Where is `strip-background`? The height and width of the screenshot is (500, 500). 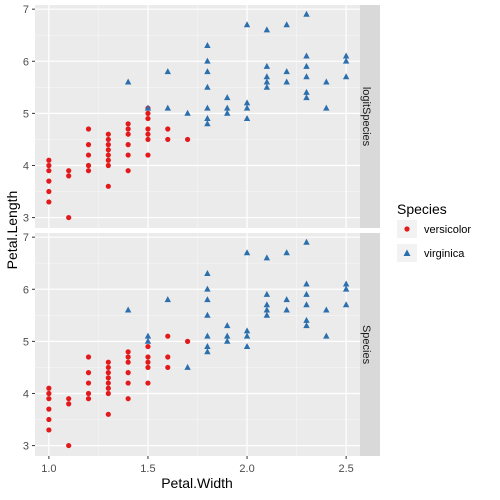 strip-background is located at coordinates (370, 344).